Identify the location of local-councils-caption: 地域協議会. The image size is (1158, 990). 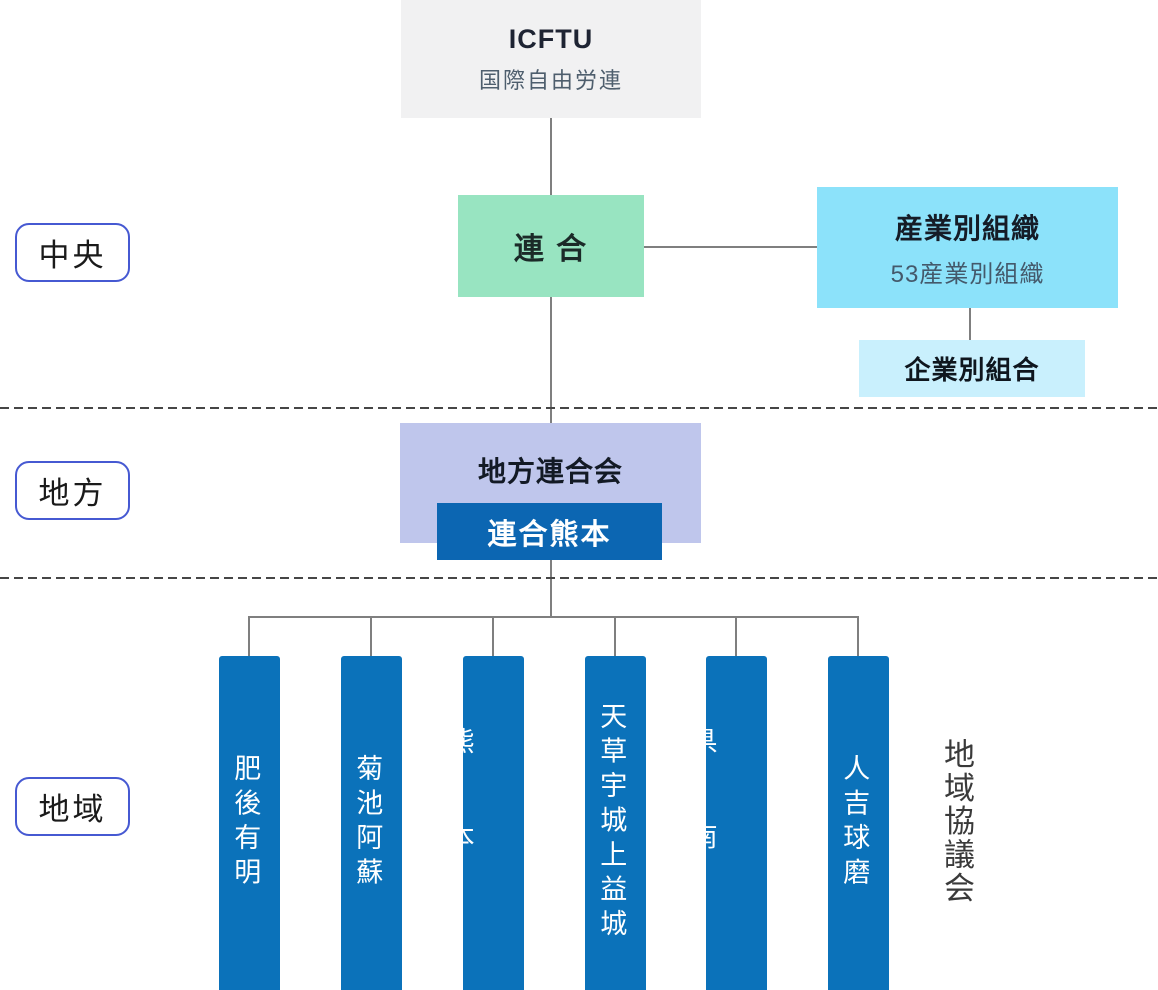
(956, 822).